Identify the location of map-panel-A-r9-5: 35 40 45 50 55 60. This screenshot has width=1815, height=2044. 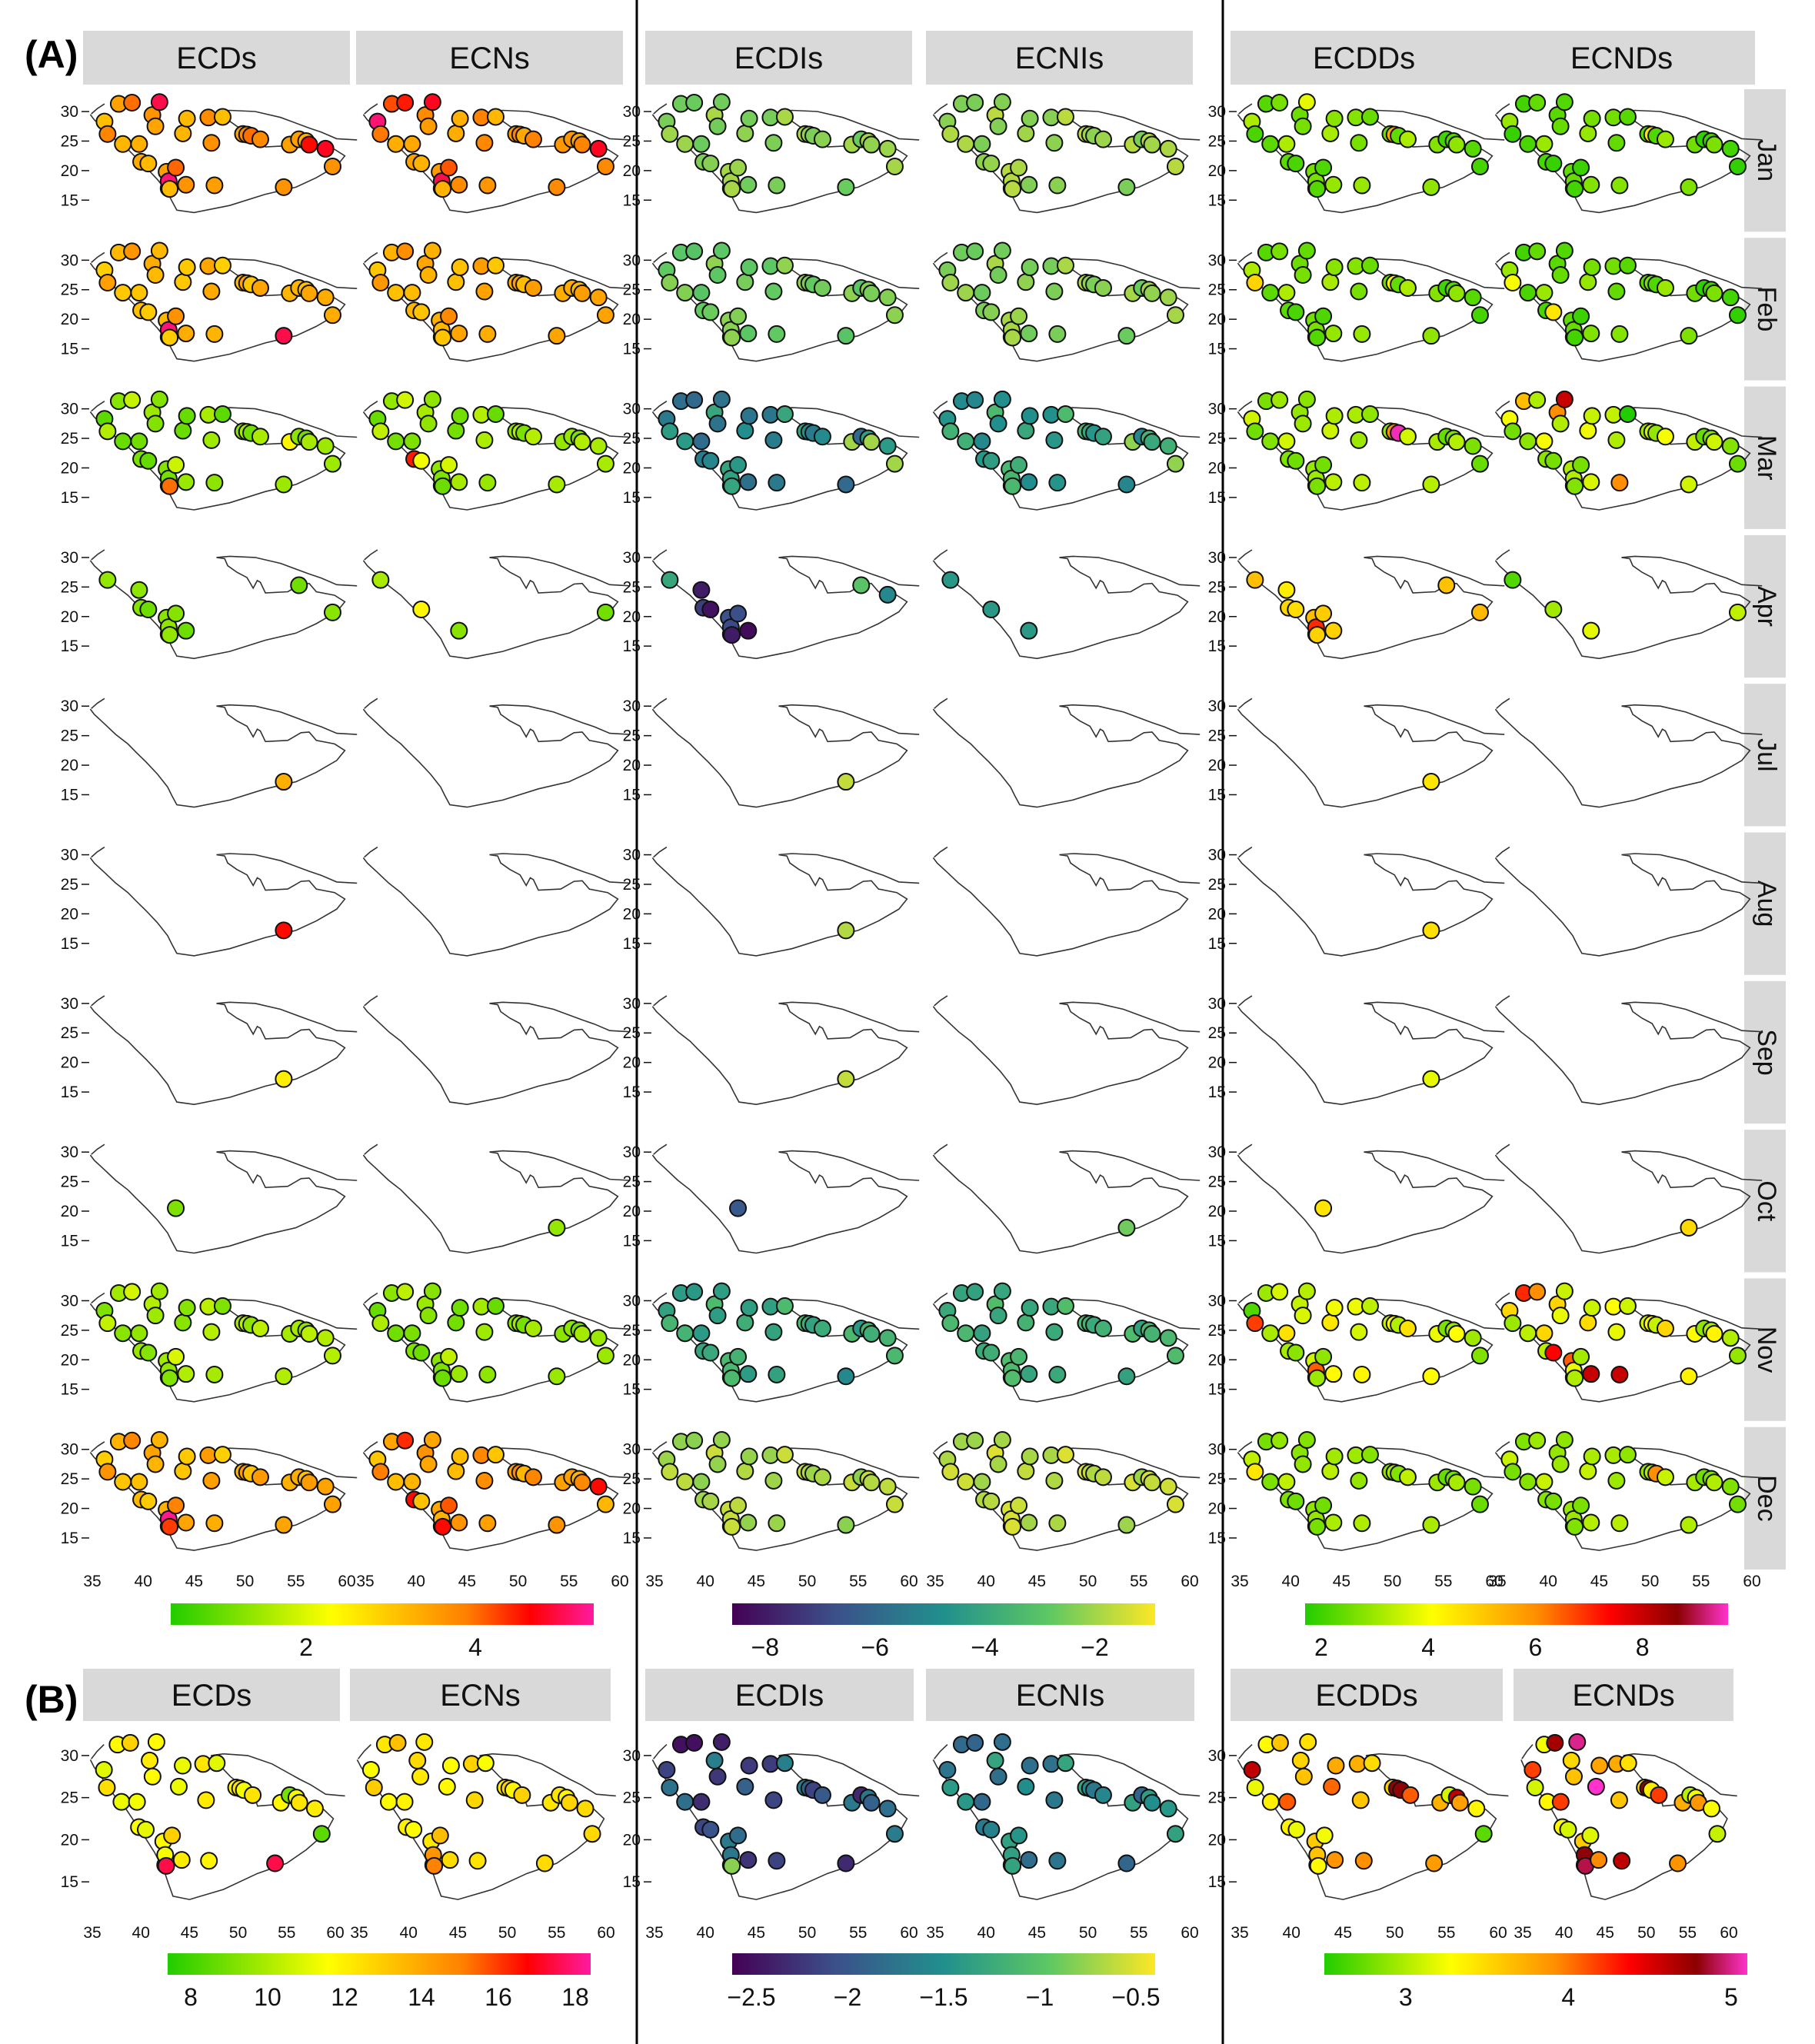
(1625, 1510).